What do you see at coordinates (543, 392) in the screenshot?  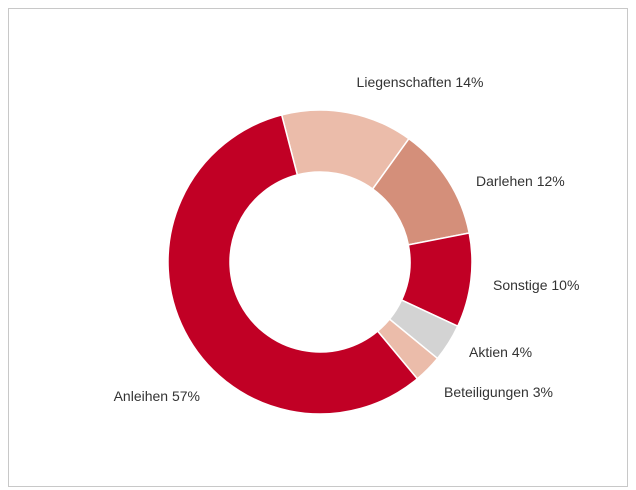 I see `slice-value: 3%` at bounding box center [543, 392].